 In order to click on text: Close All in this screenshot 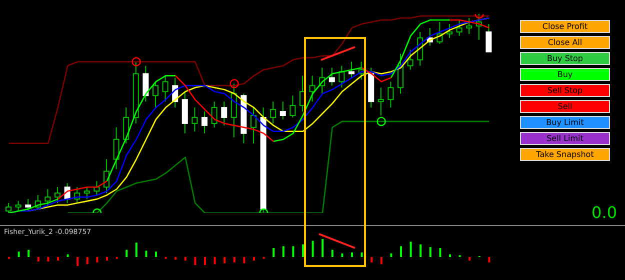, I will do `click(565, 42)`.